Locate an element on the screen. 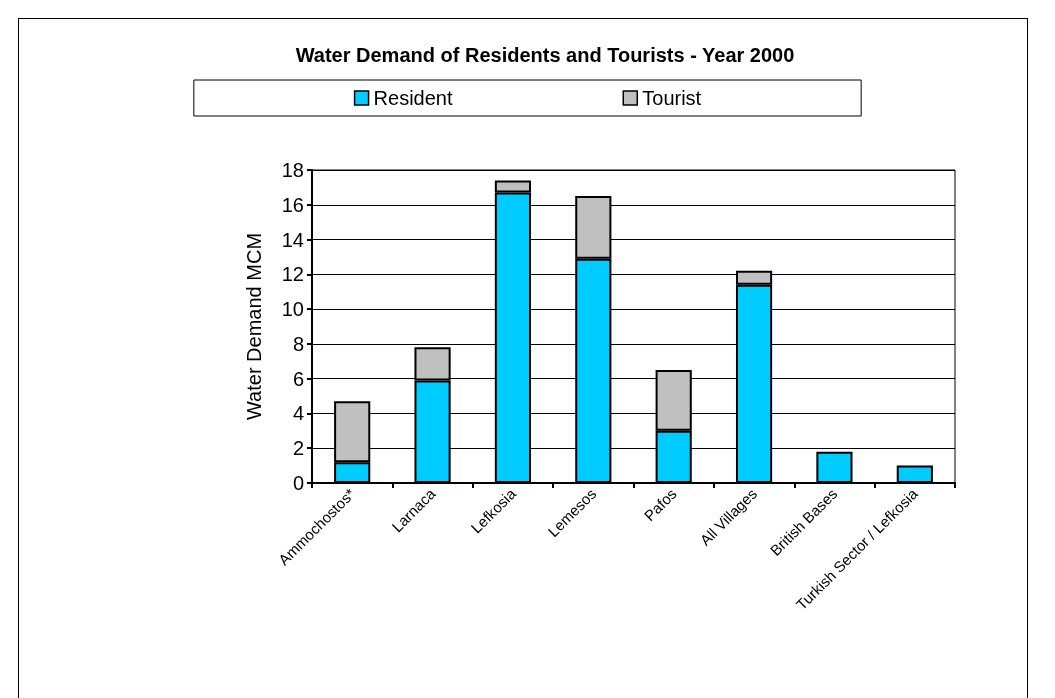 Image resolution: width=1055 pixels, height=698 pixels. legend-label: Tourist is located at coordinates (672, 98).